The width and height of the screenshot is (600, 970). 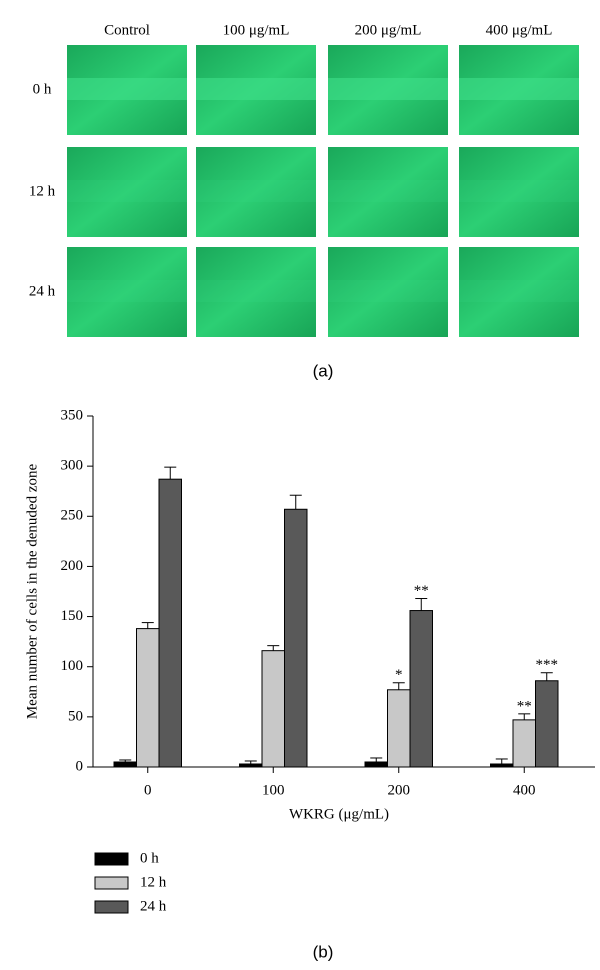 I want to click on row-label: 0 h, so click(x=42, y=89).